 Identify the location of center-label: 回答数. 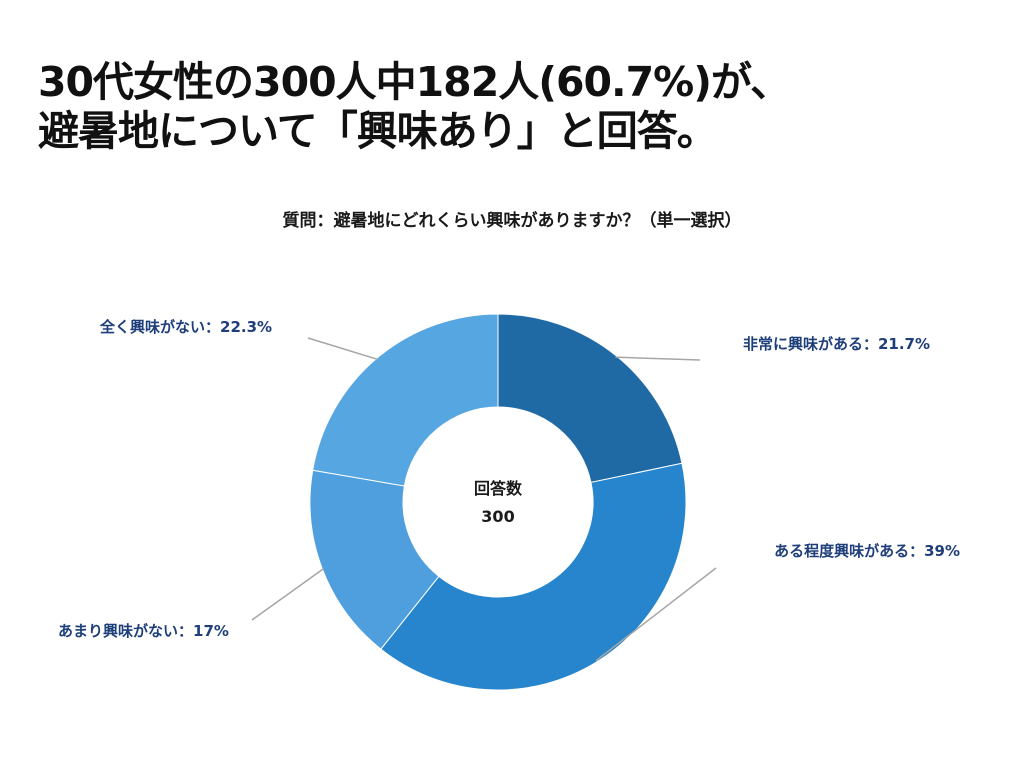
(498, 488).